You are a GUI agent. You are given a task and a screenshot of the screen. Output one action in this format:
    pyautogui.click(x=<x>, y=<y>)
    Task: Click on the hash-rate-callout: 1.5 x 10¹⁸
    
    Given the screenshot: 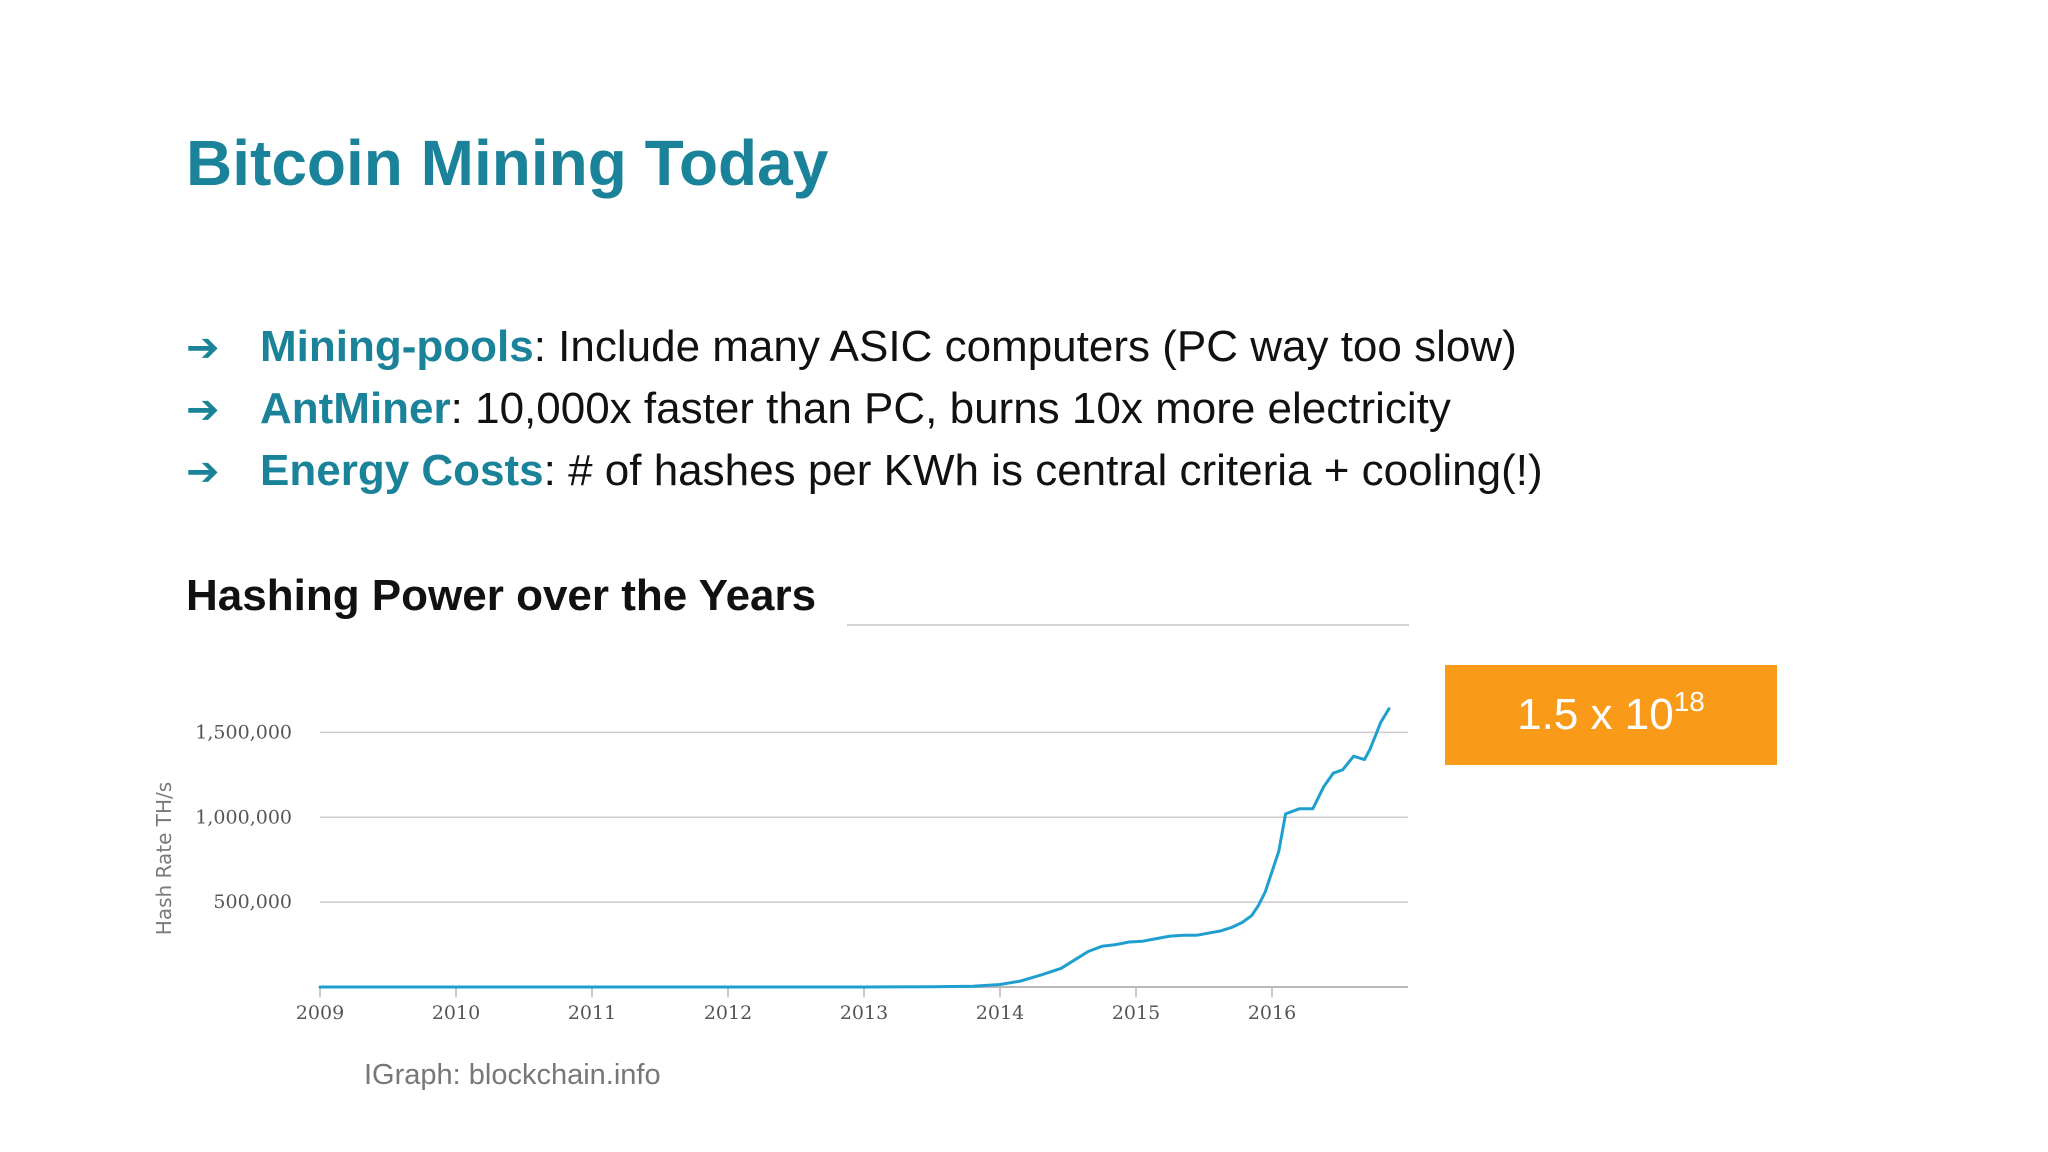 What is the action you would take?
    pyautogui.click(x=1611, y=715)
    